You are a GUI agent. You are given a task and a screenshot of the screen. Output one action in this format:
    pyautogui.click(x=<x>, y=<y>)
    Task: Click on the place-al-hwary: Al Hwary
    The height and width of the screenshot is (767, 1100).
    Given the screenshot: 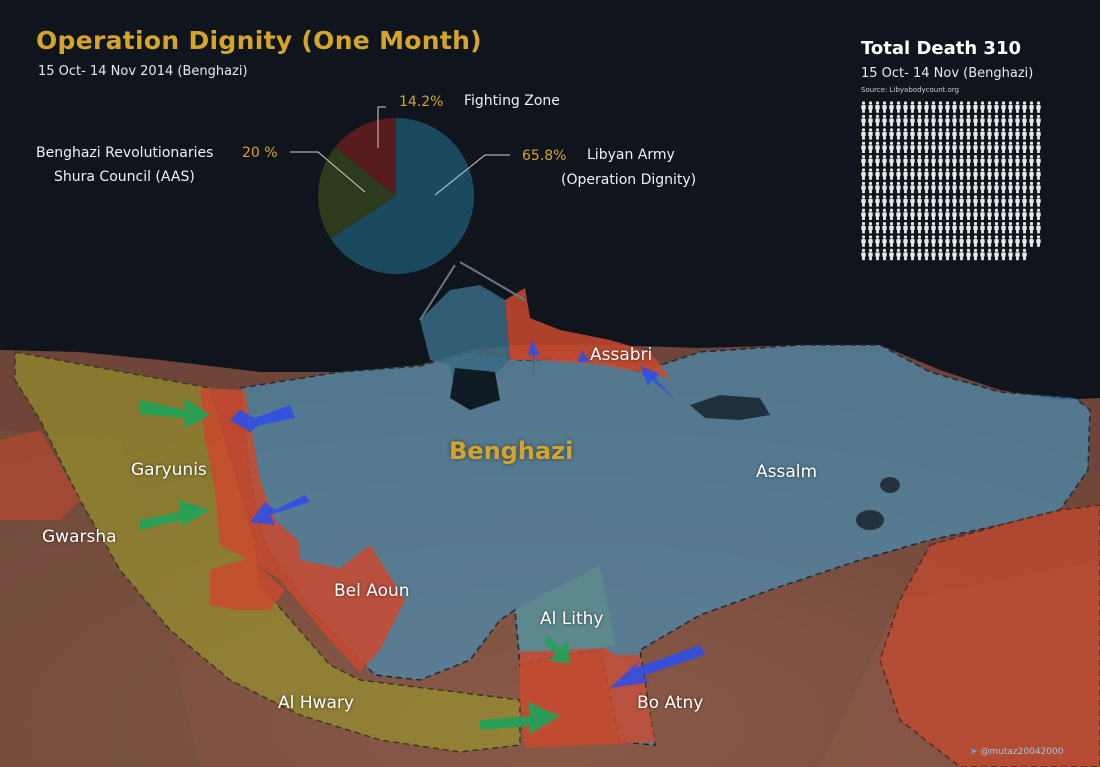 What is the action you would take?
    pyautogui.click(x=316, y=703)
    